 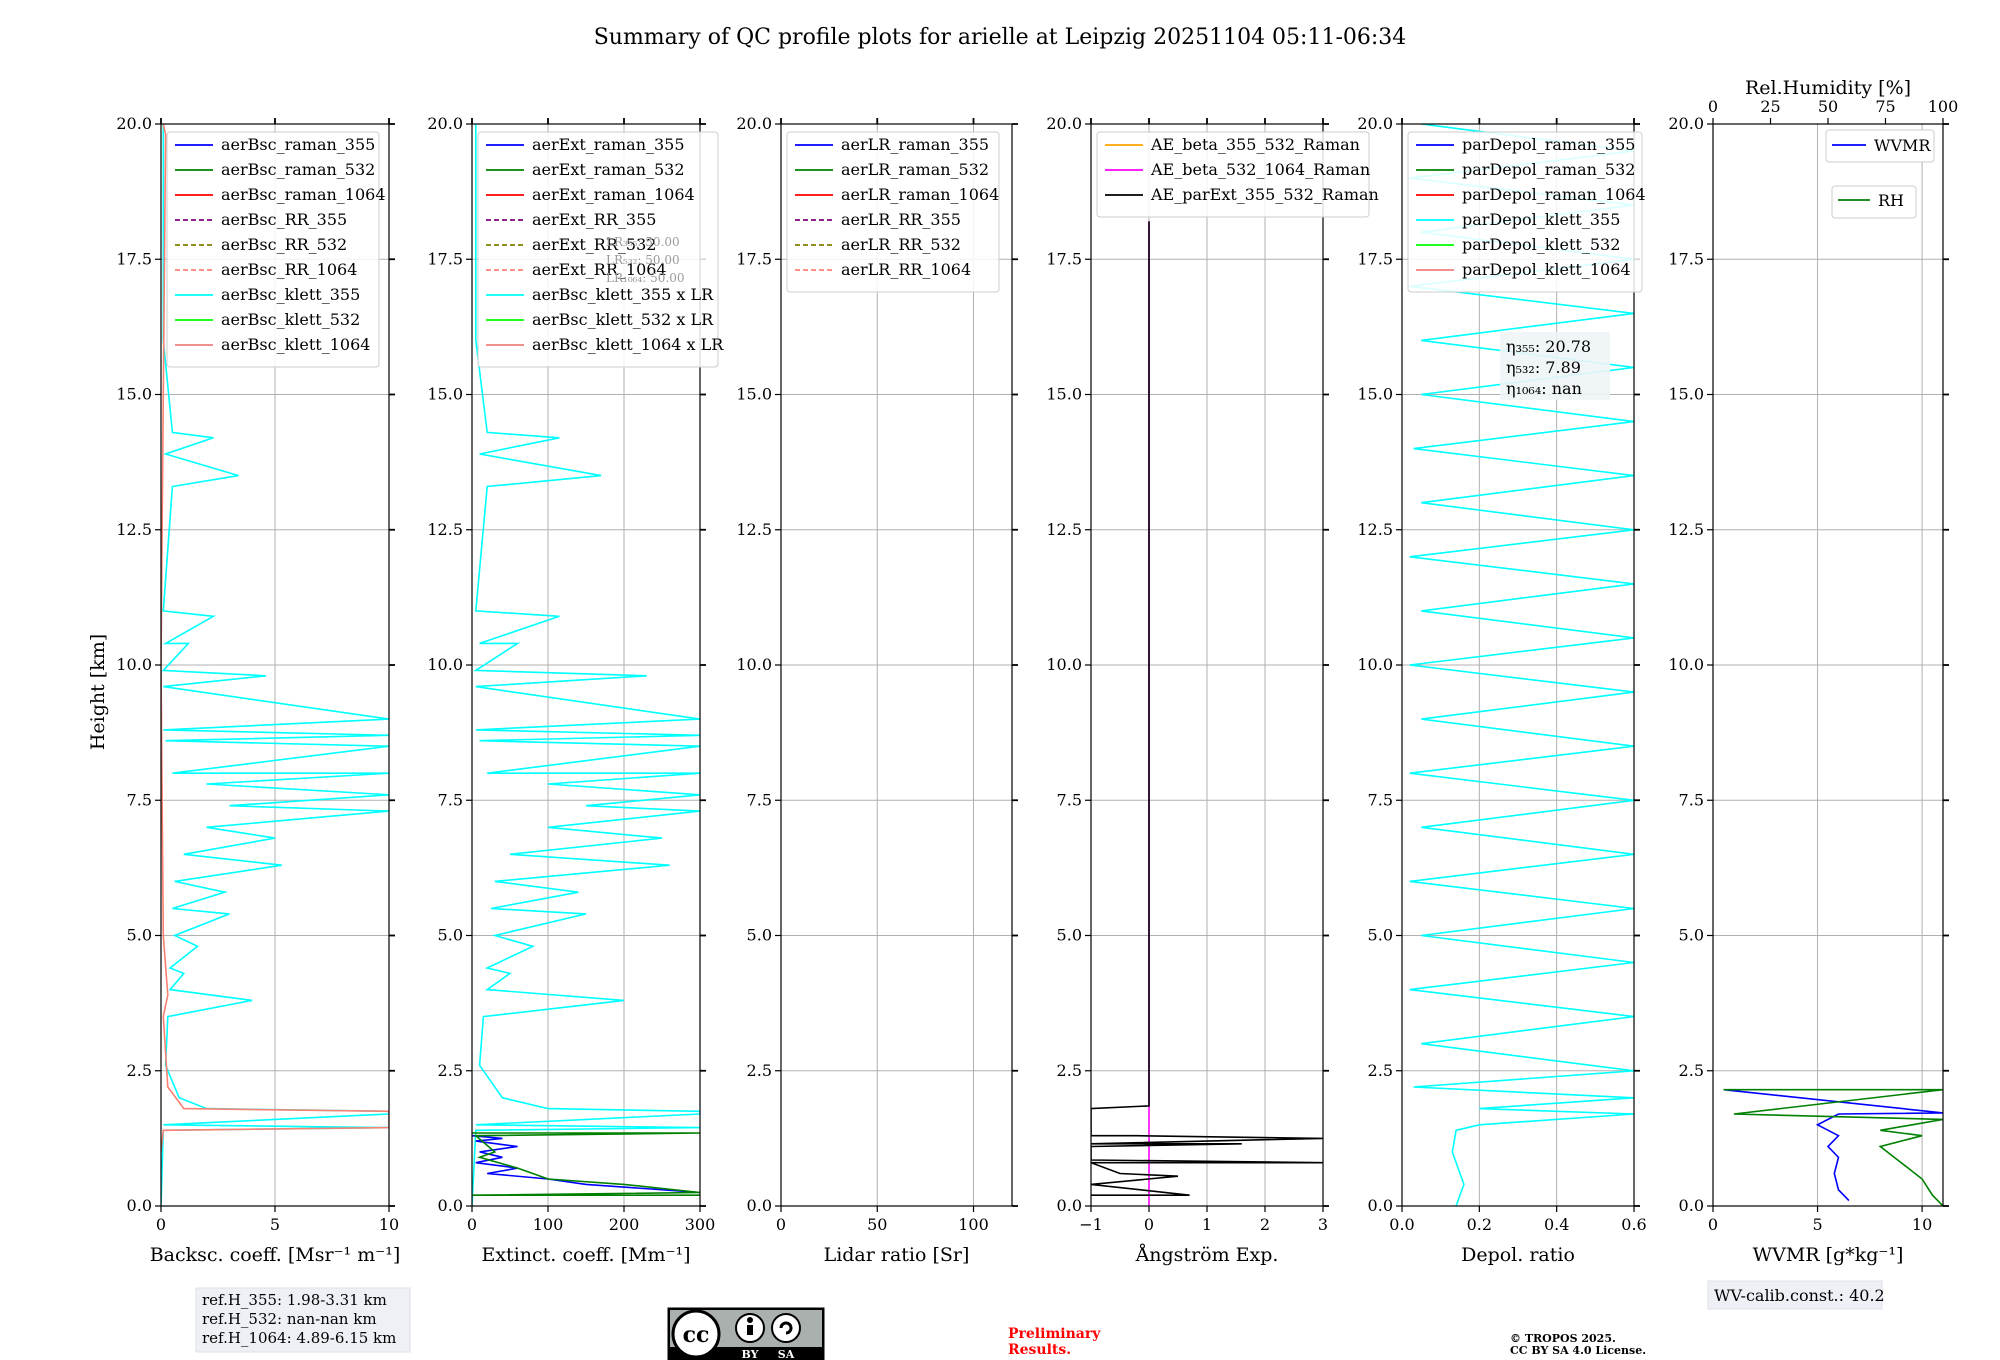 I want to click on legend-label: aerBsc_klett_532 x LR, so click(x=623, y=319).